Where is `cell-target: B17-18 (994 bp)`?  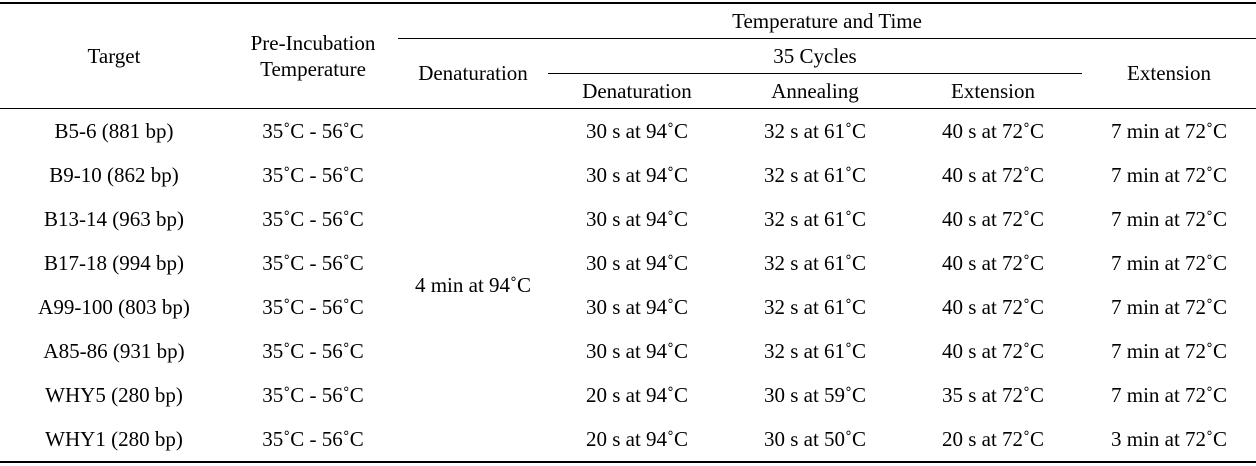
cell-target: B17-18 (994 bp) is located at coordinates (114, 262).